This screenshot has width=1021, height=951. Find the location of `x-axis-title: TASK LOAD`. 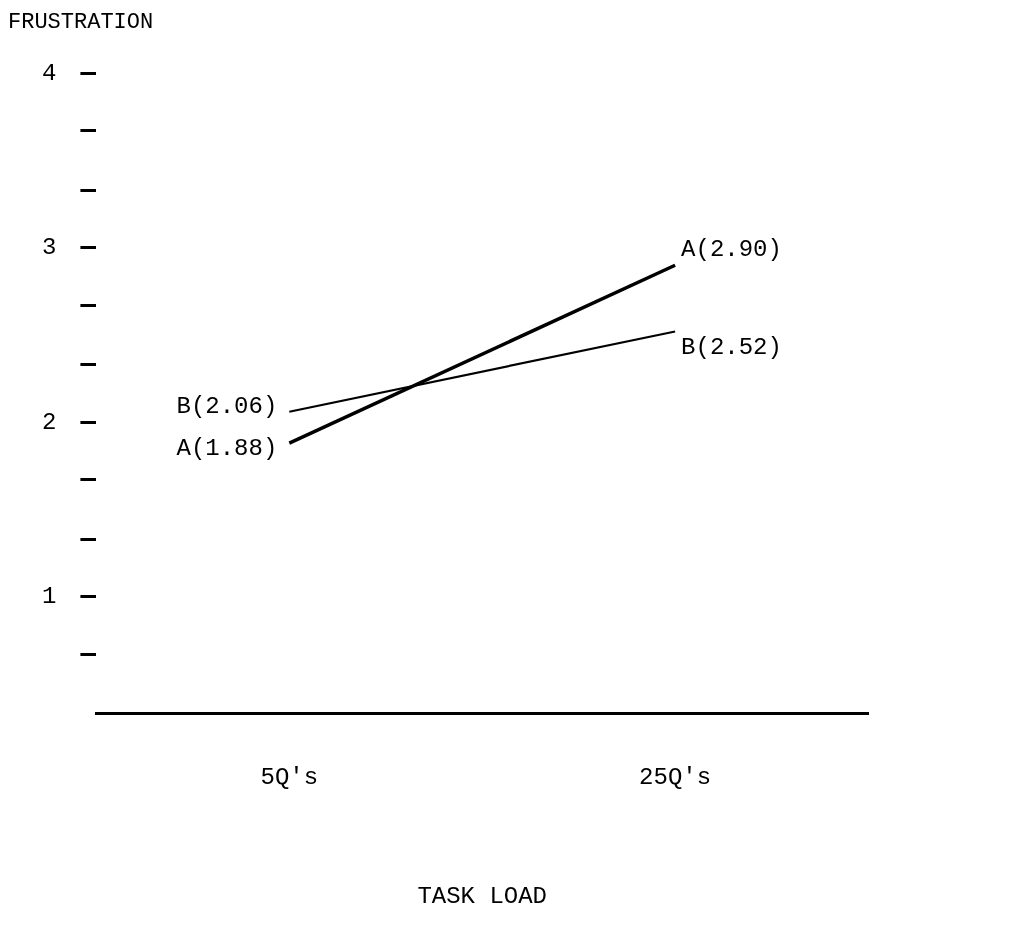

x-axis-title: TASK LOAD is located at coordinates (482, 896).